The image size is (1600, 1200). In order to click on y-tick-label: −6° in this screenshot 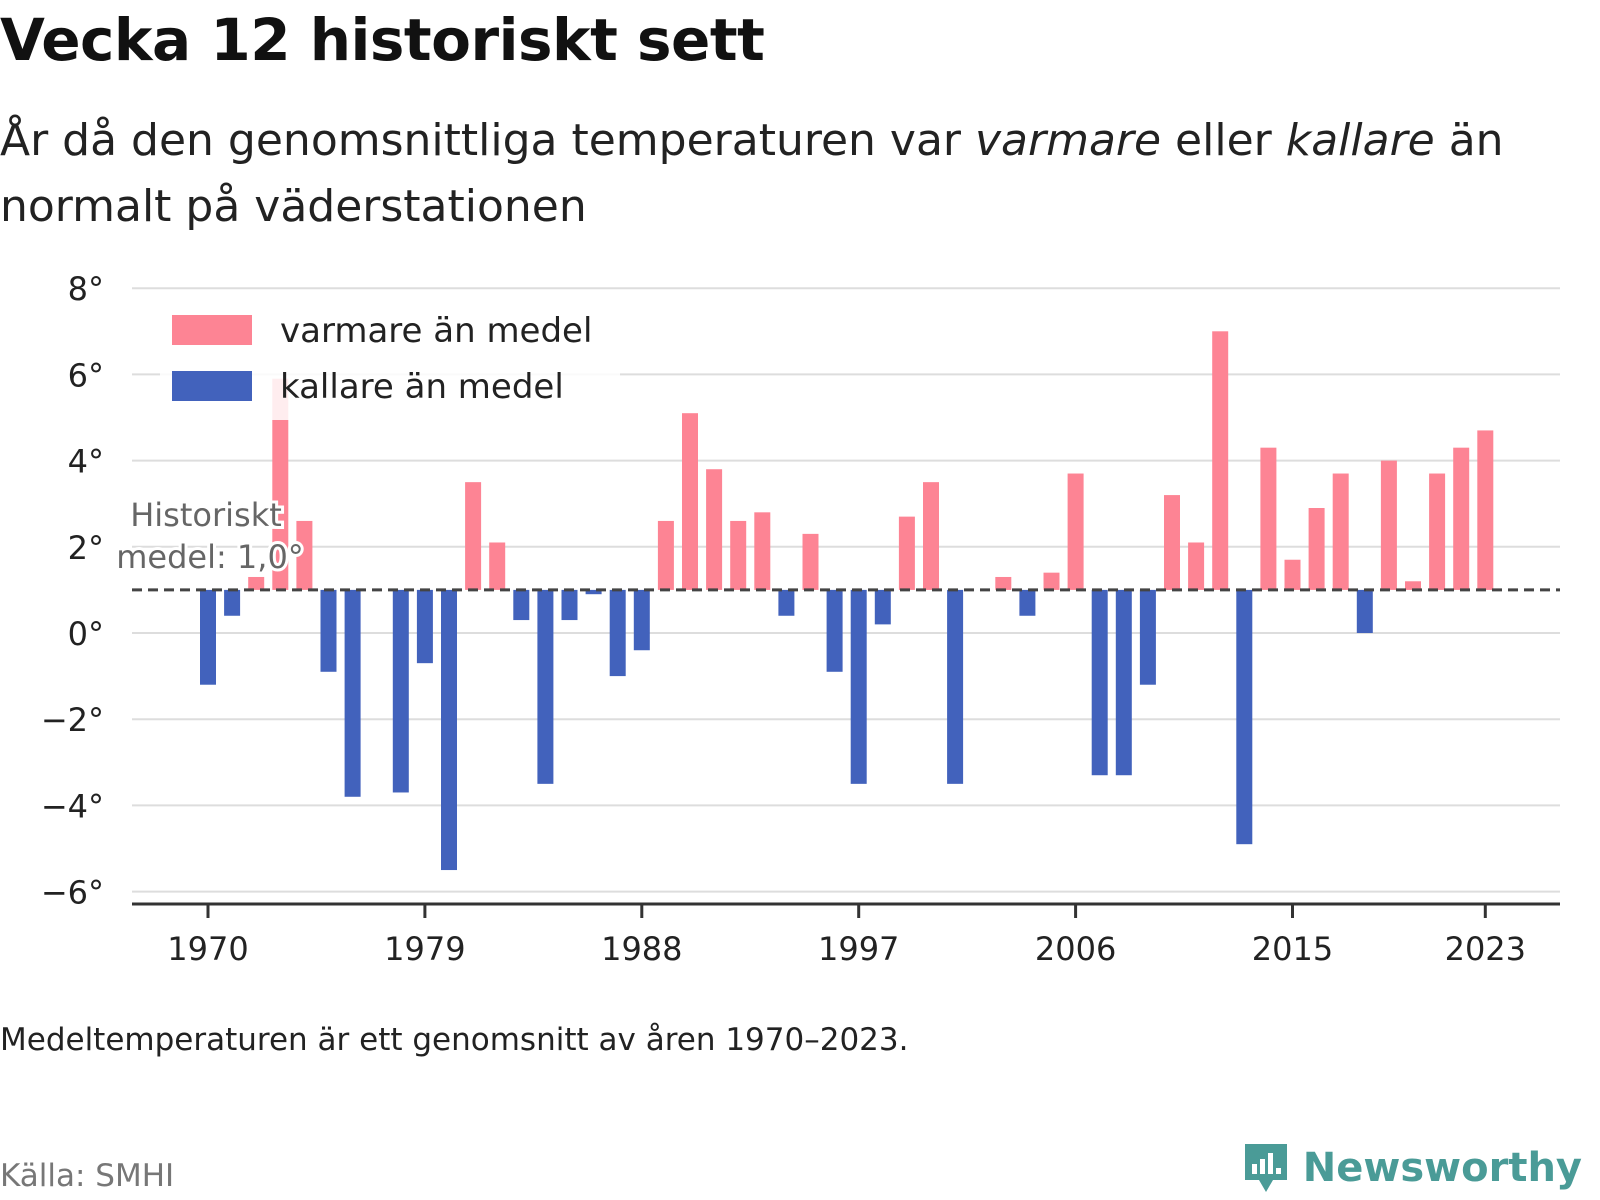, I will do `click(72, 893)`.